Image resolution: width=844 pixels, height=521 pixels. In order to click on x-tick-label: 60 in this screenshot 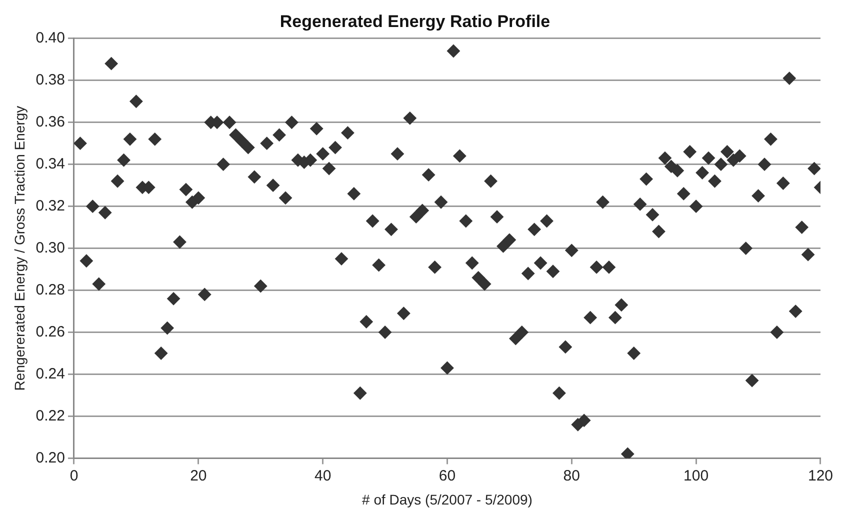, I will do `click(447, 475)`.